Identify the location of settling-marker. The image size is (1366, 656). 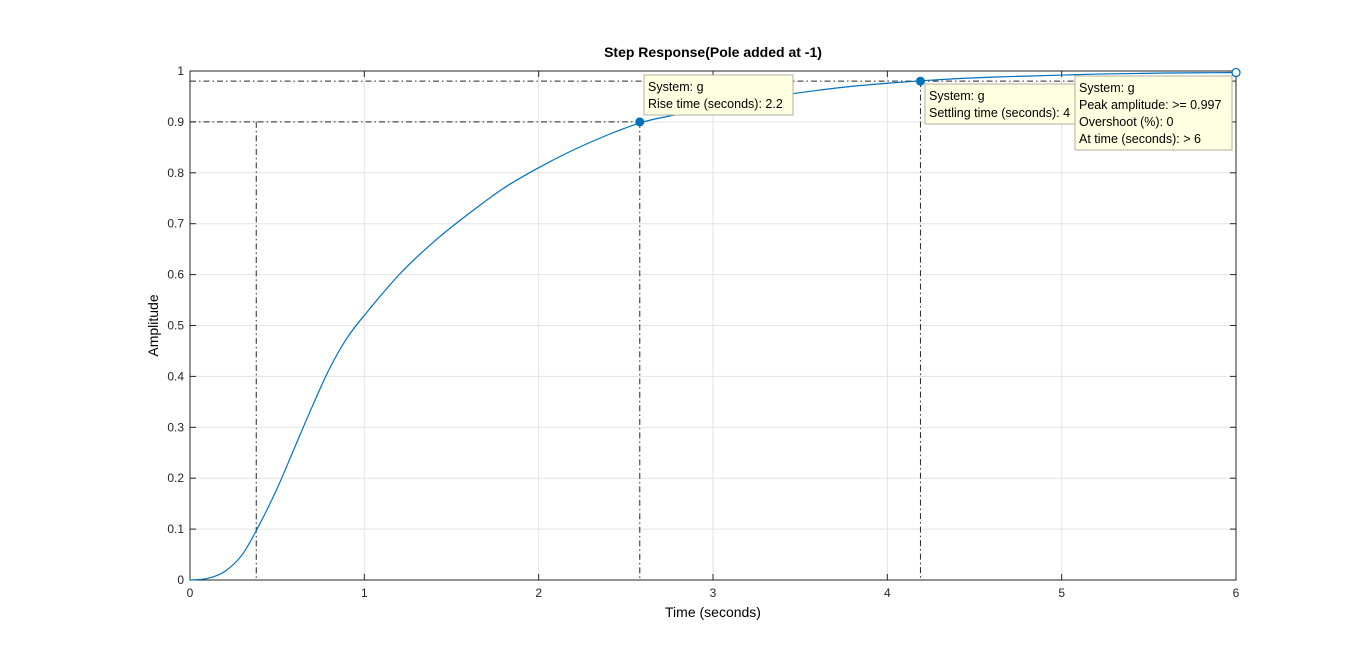
(920, 81).